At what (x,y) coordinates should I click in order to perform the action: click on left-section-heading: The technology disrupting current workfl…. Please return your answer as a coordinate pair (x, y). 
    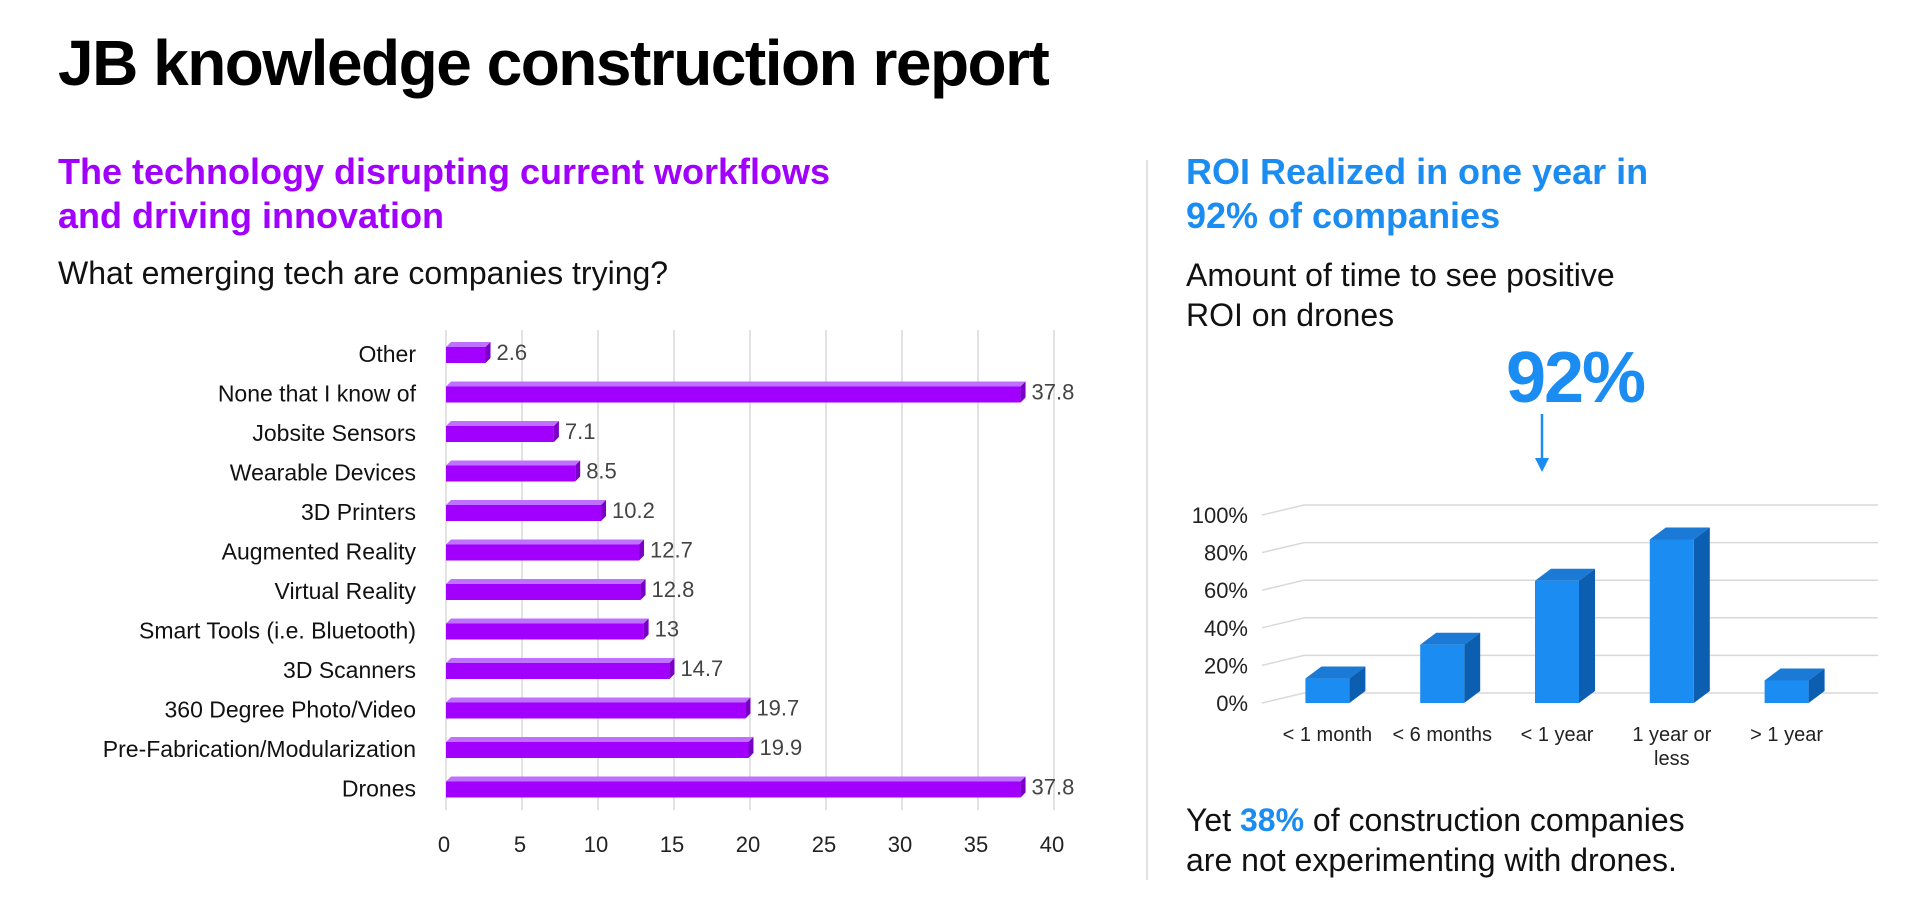
    Looking at the image, I should click on (508, 194).